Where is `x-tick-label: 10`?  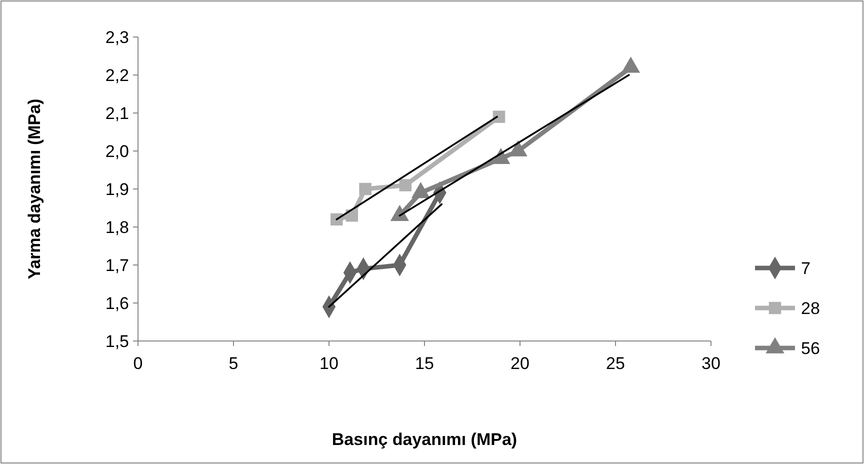
x-tick-label: 10 is located at coordinates (329, 363).